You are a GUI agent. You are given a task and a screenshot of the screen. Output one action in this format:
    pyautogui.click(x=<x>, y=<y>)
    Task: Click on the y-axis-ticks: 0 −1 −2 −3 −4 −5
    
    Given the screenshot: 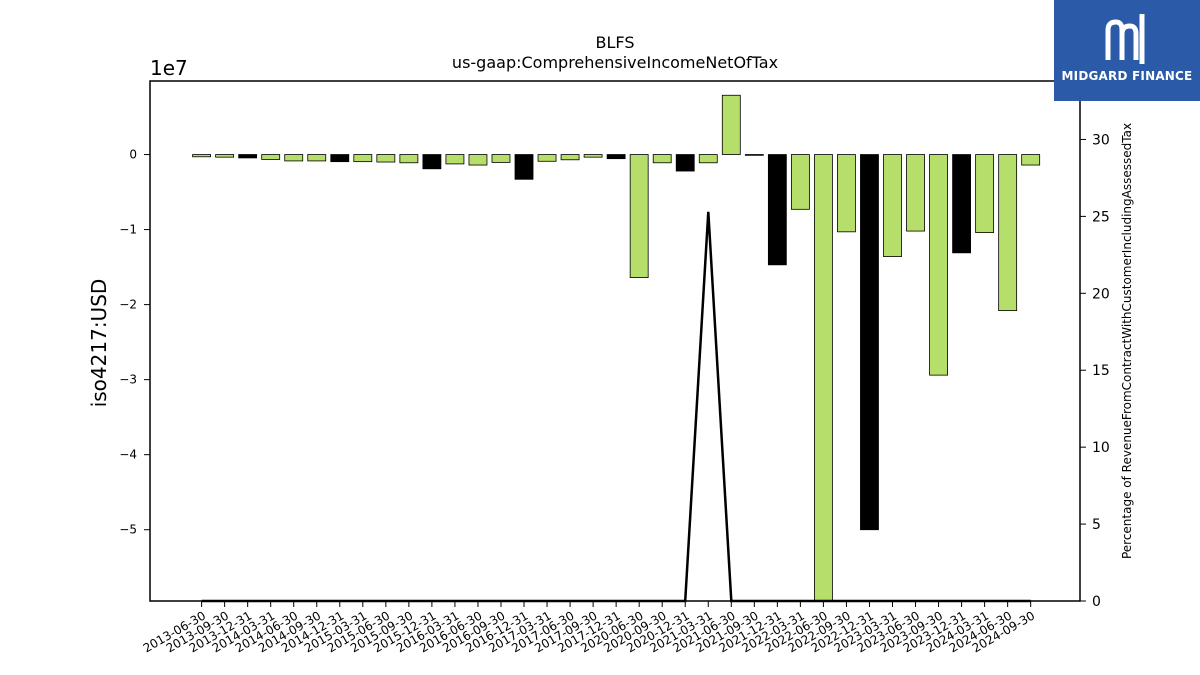 What is the action you would take?
    pyautogui.click(x=134, y=342)
    